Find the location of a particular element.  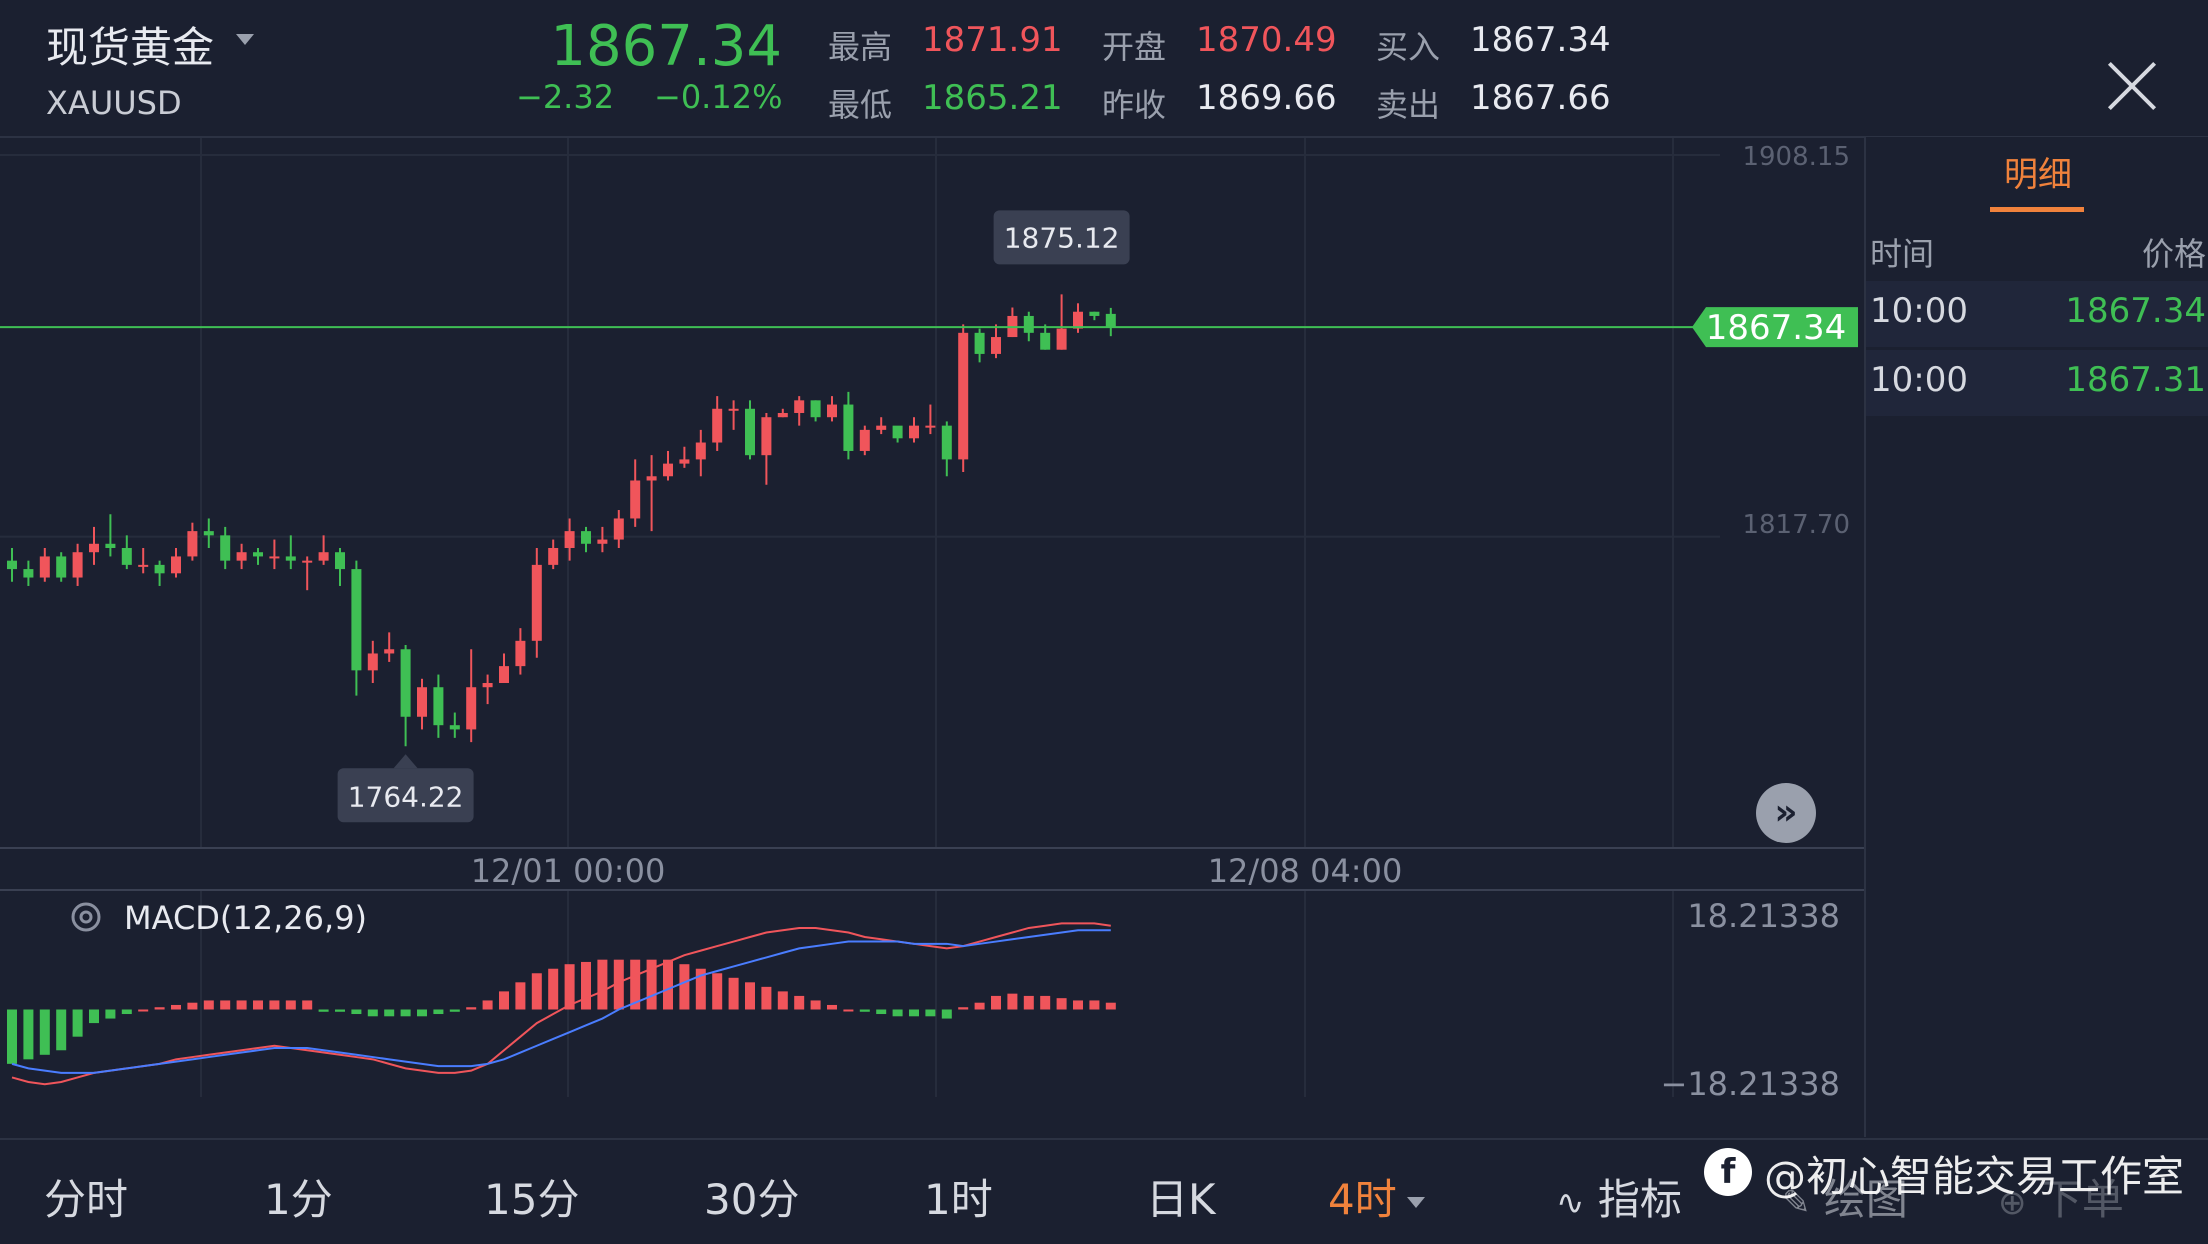

watermark-text: @初心智能交易工作室 is located at coordinates (1974, 1176).